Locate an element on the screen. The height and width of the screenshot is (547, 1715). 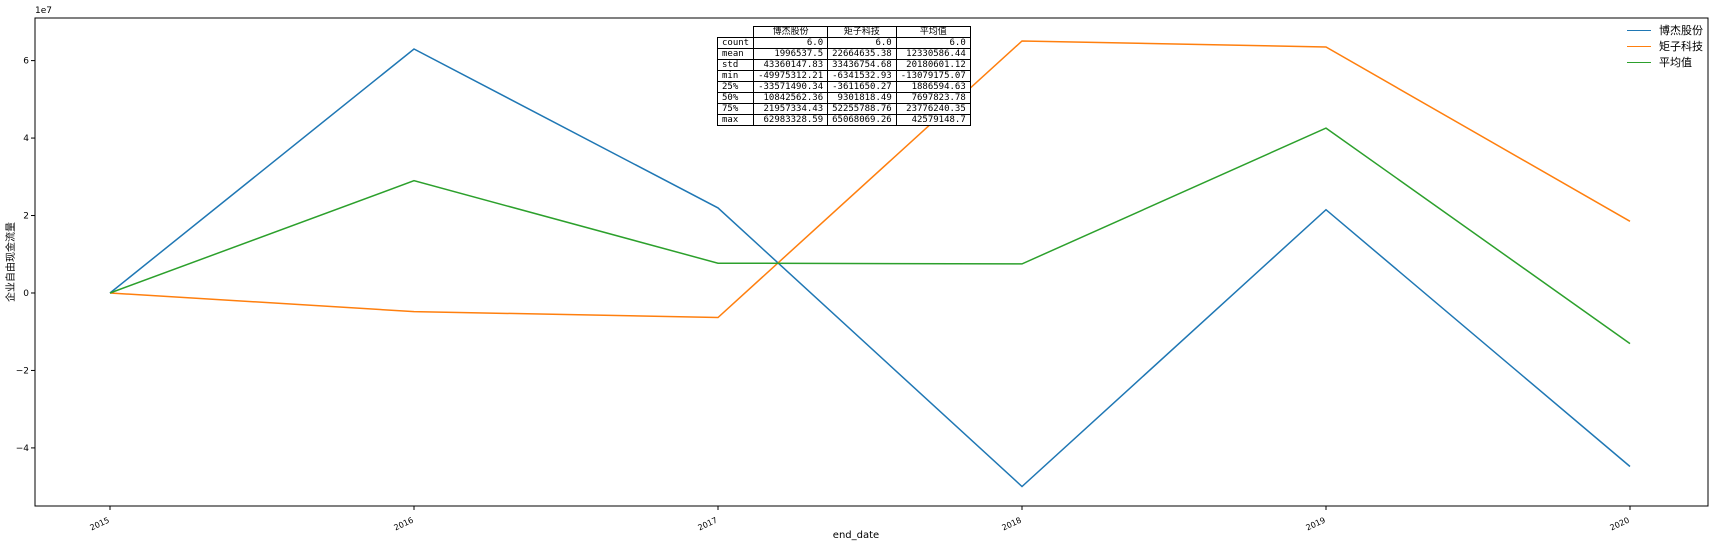
table-row: min -49975312.21 -6341532.93 -13079175.07 is located at coordinates (843, 76).